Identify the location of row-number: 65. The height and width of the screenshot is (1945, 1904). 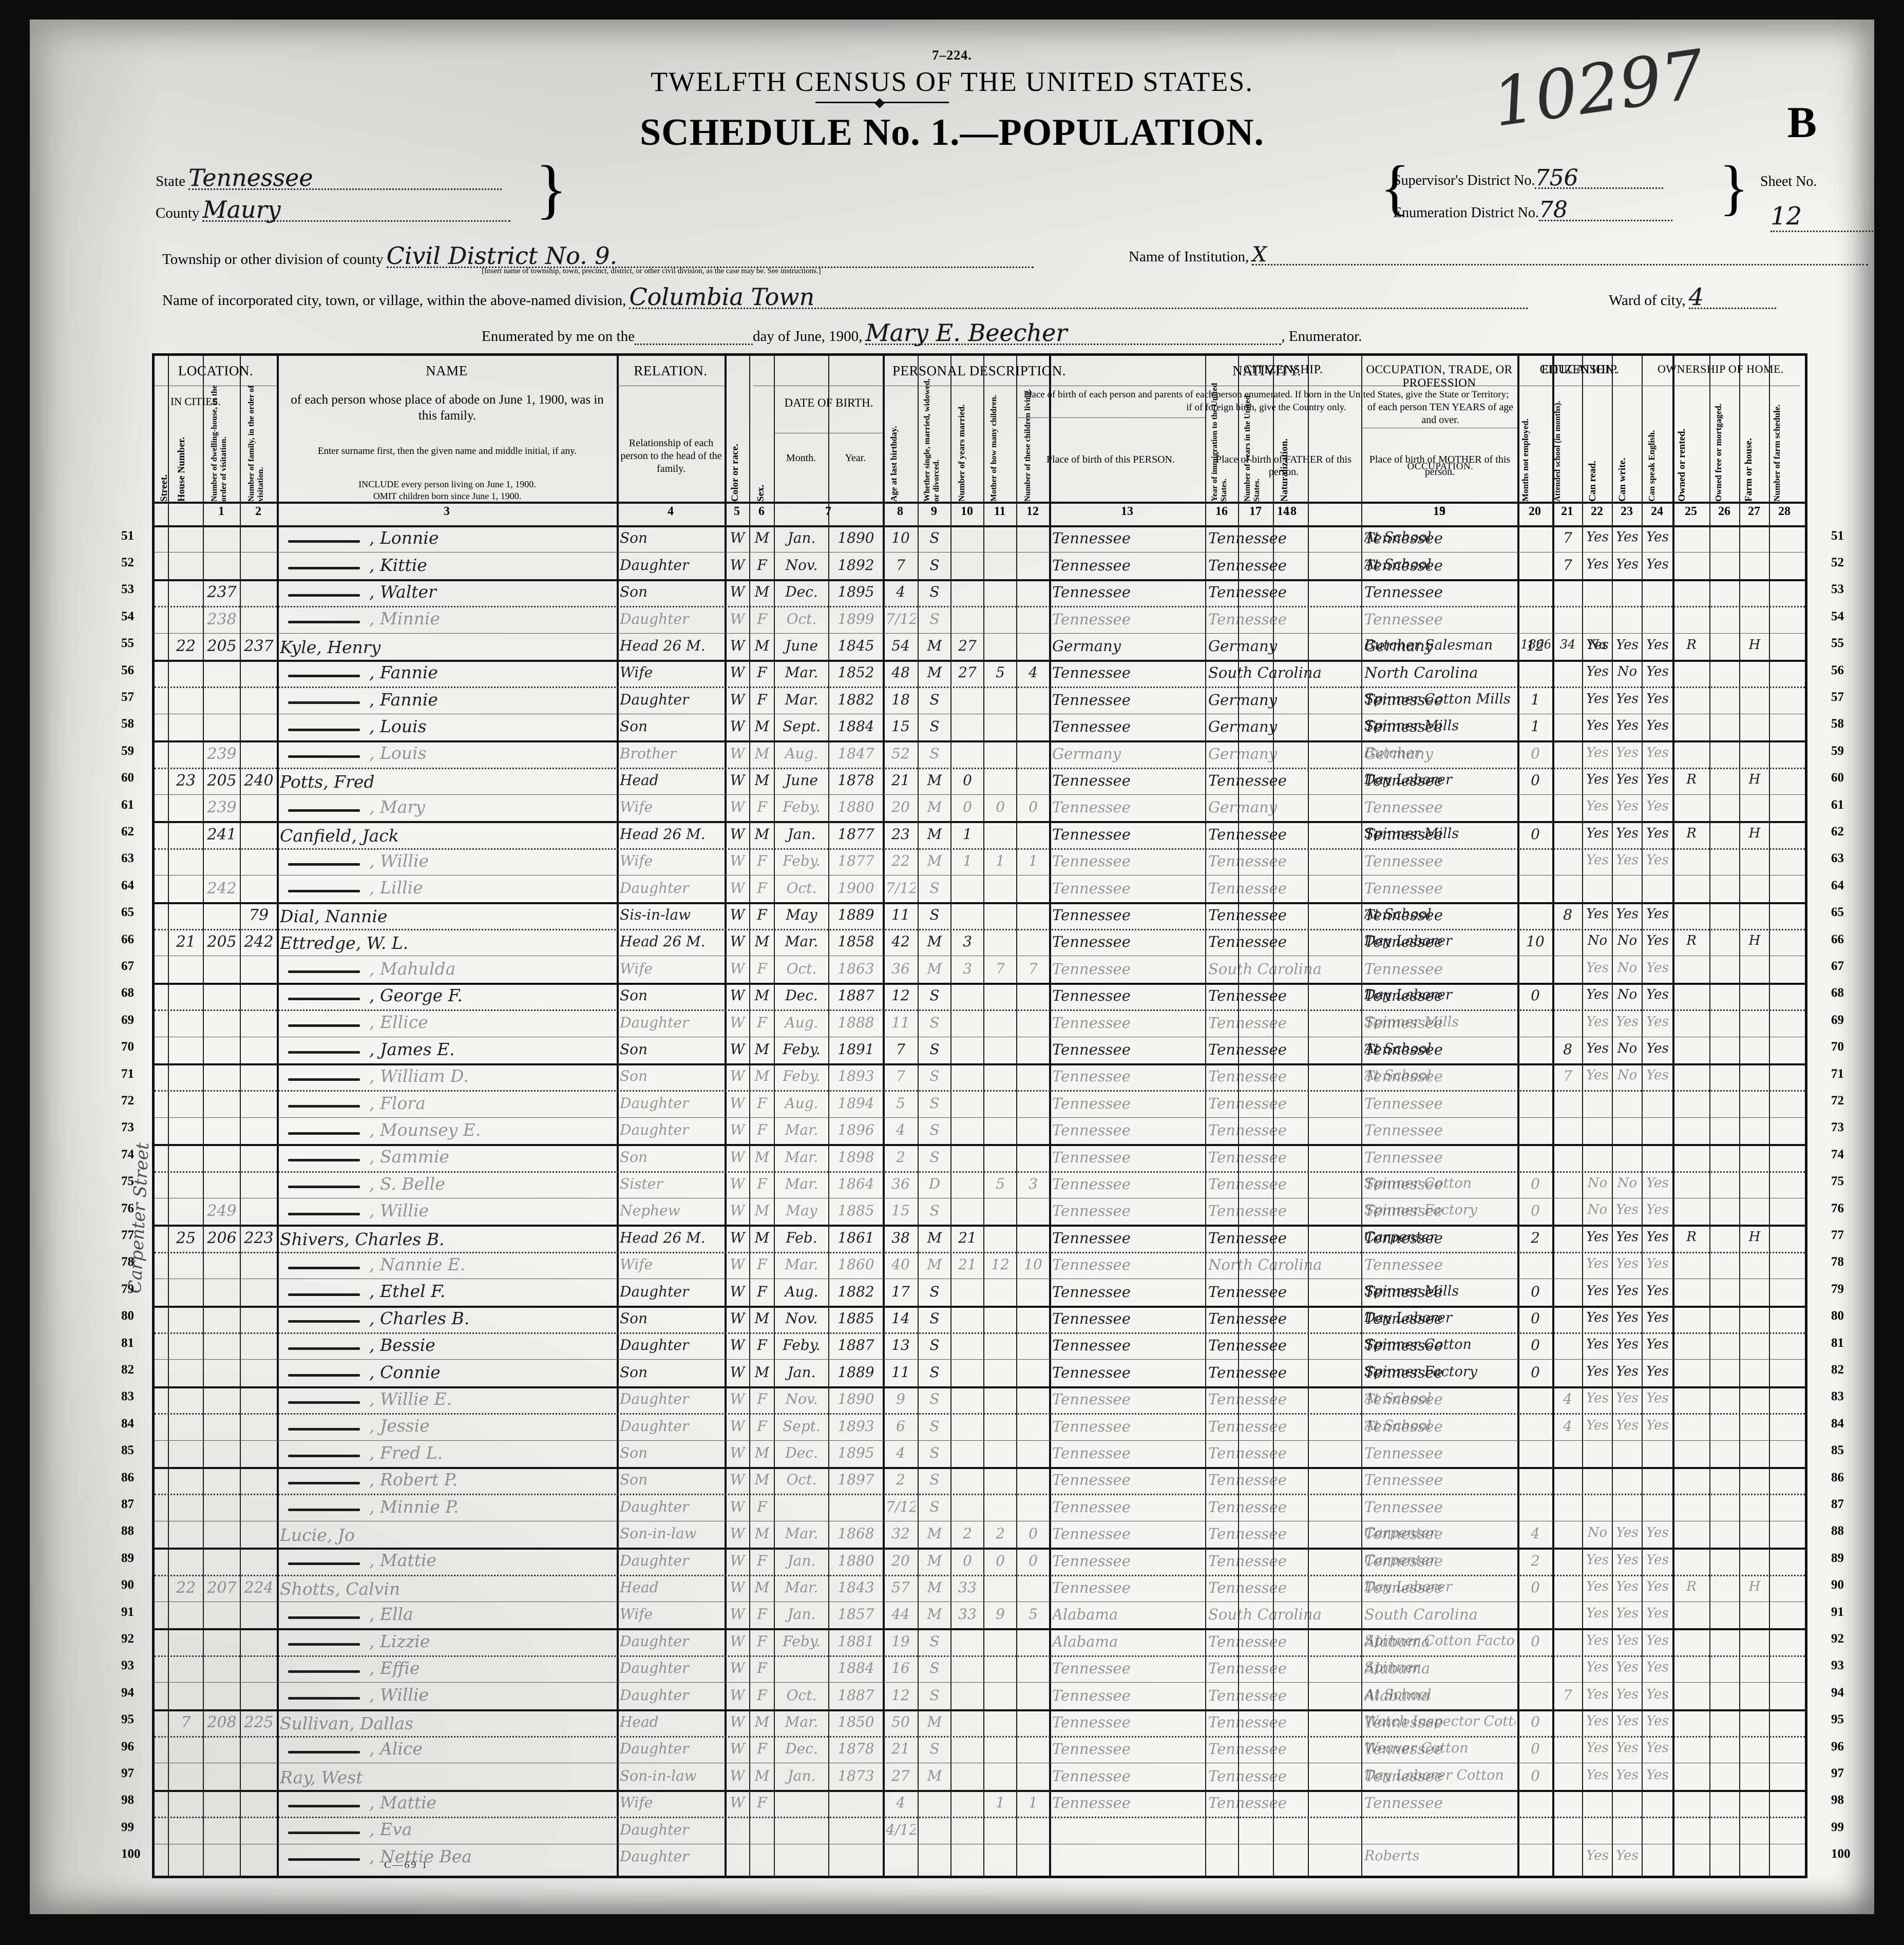
(1837, 913).